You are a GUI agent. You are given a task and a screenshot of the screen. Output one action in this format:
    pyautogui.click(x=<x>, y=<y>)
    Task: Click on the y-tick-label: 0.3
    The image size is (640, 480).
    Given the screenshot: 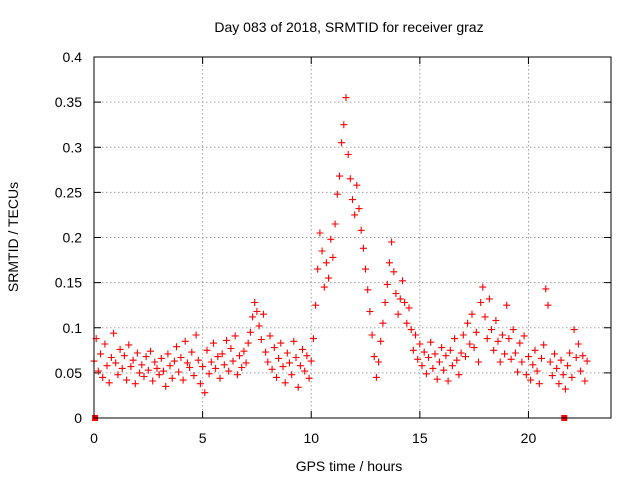 What is the action you would take?
    pyautogui.click(x=73, y=147)
    